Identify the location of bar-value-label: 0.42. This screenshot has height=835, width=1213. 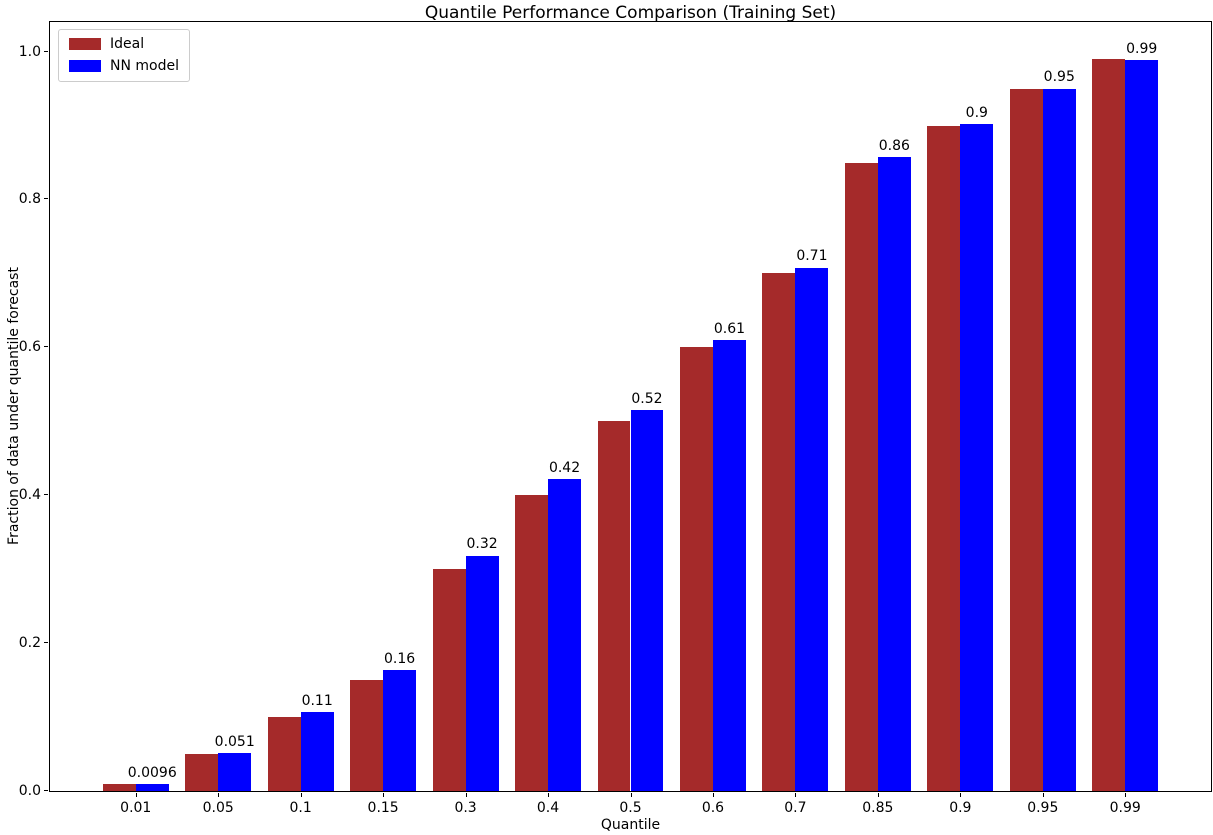
(564, 467).